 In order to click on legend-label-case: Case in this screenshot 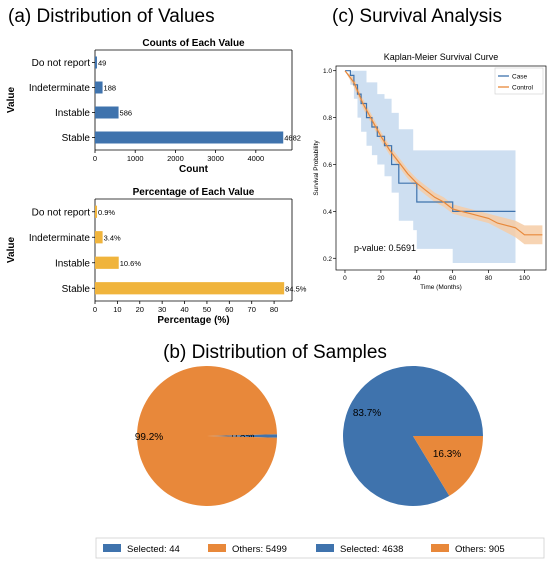, I will do `click(520, 77)`.